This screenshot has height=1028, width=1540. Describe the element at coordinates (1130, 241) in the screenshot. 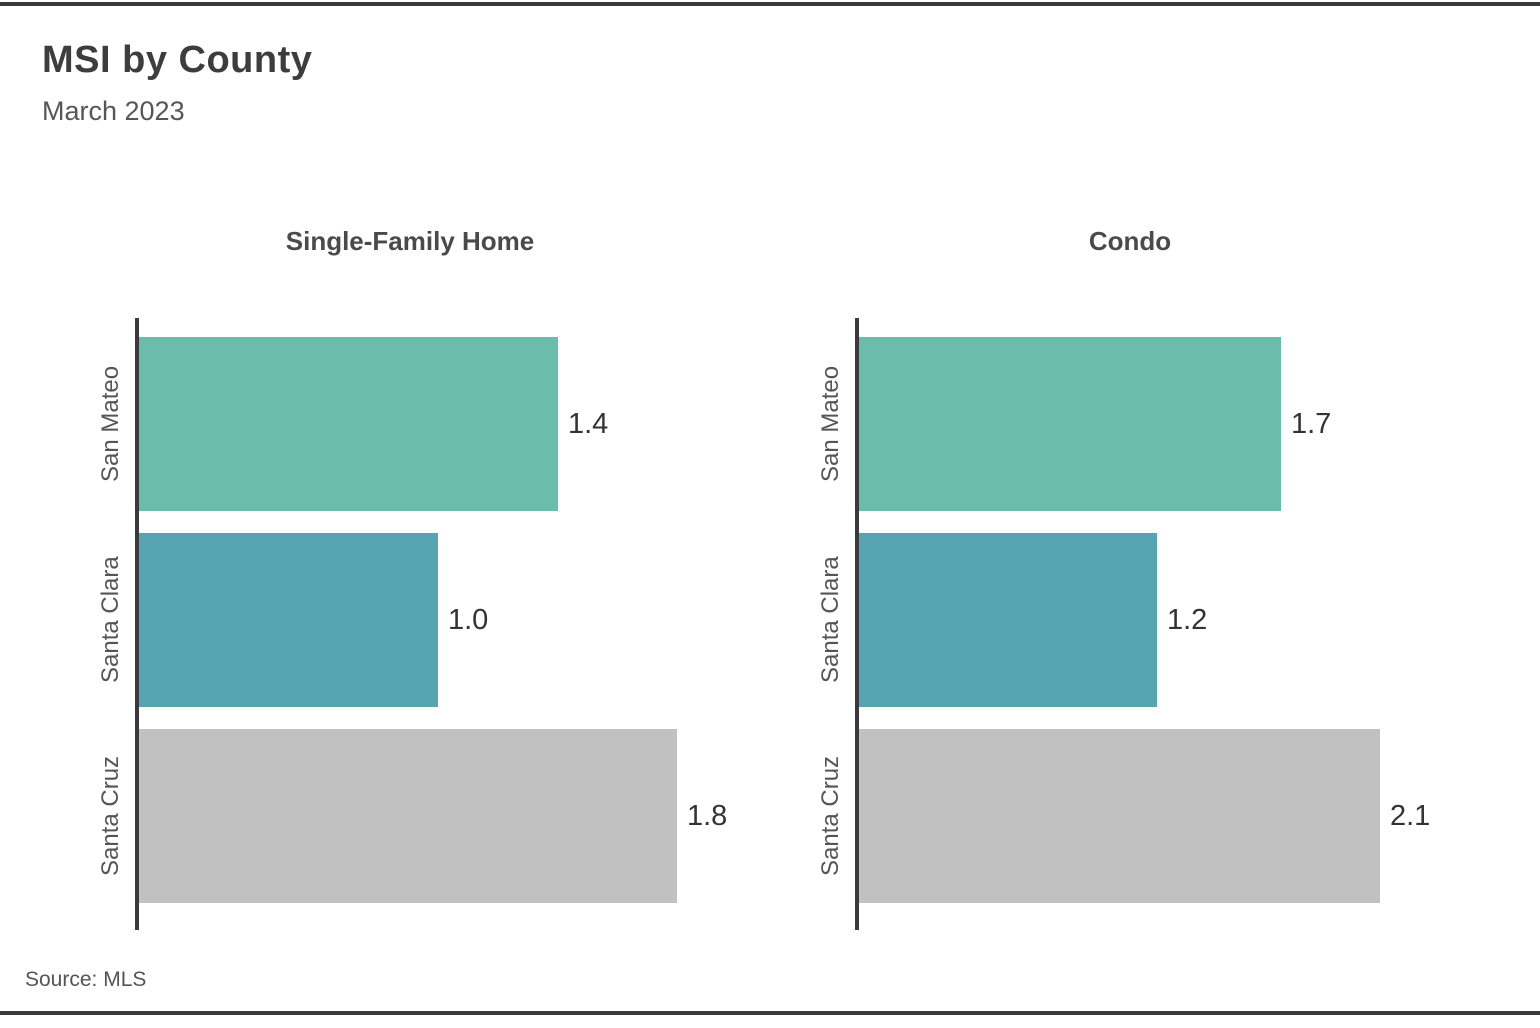

I see `chart-title-condo: Condo` at that location.